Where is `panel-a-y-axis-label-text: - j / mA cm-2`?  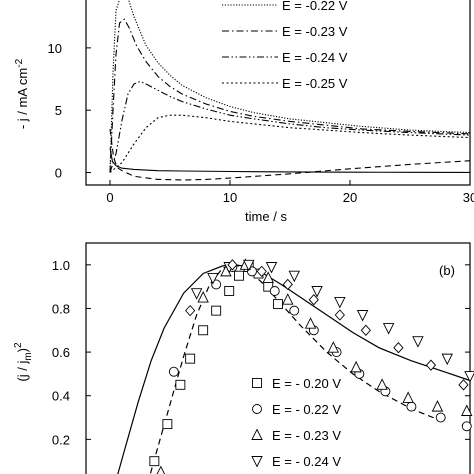
panel-a-y-axis-label-text: - j / mA cm-2 is located at coordinates (22, 93).